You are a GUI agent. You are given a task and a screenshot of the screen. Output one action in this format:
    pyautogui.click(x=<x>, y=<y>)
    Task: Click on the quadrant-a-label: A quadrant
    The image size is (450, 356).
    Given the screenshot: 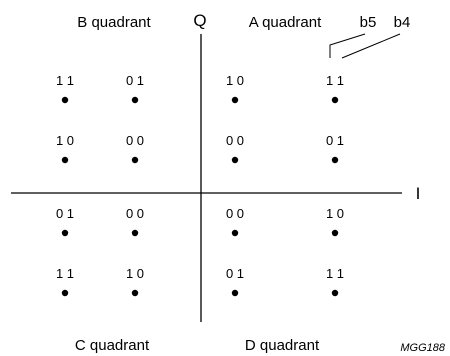 What is the action you would take?
    pyautogui.click(x=285, y=22)
    